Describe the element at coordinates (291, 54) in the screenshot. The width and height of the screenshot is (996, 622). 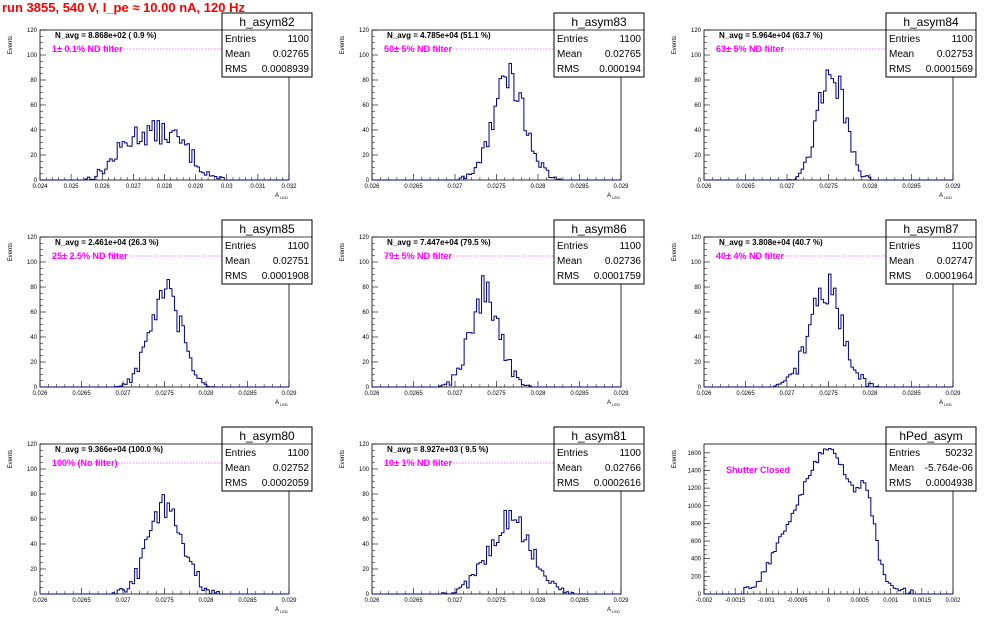
I see `stats-mean-value: 0.02765` at that location.